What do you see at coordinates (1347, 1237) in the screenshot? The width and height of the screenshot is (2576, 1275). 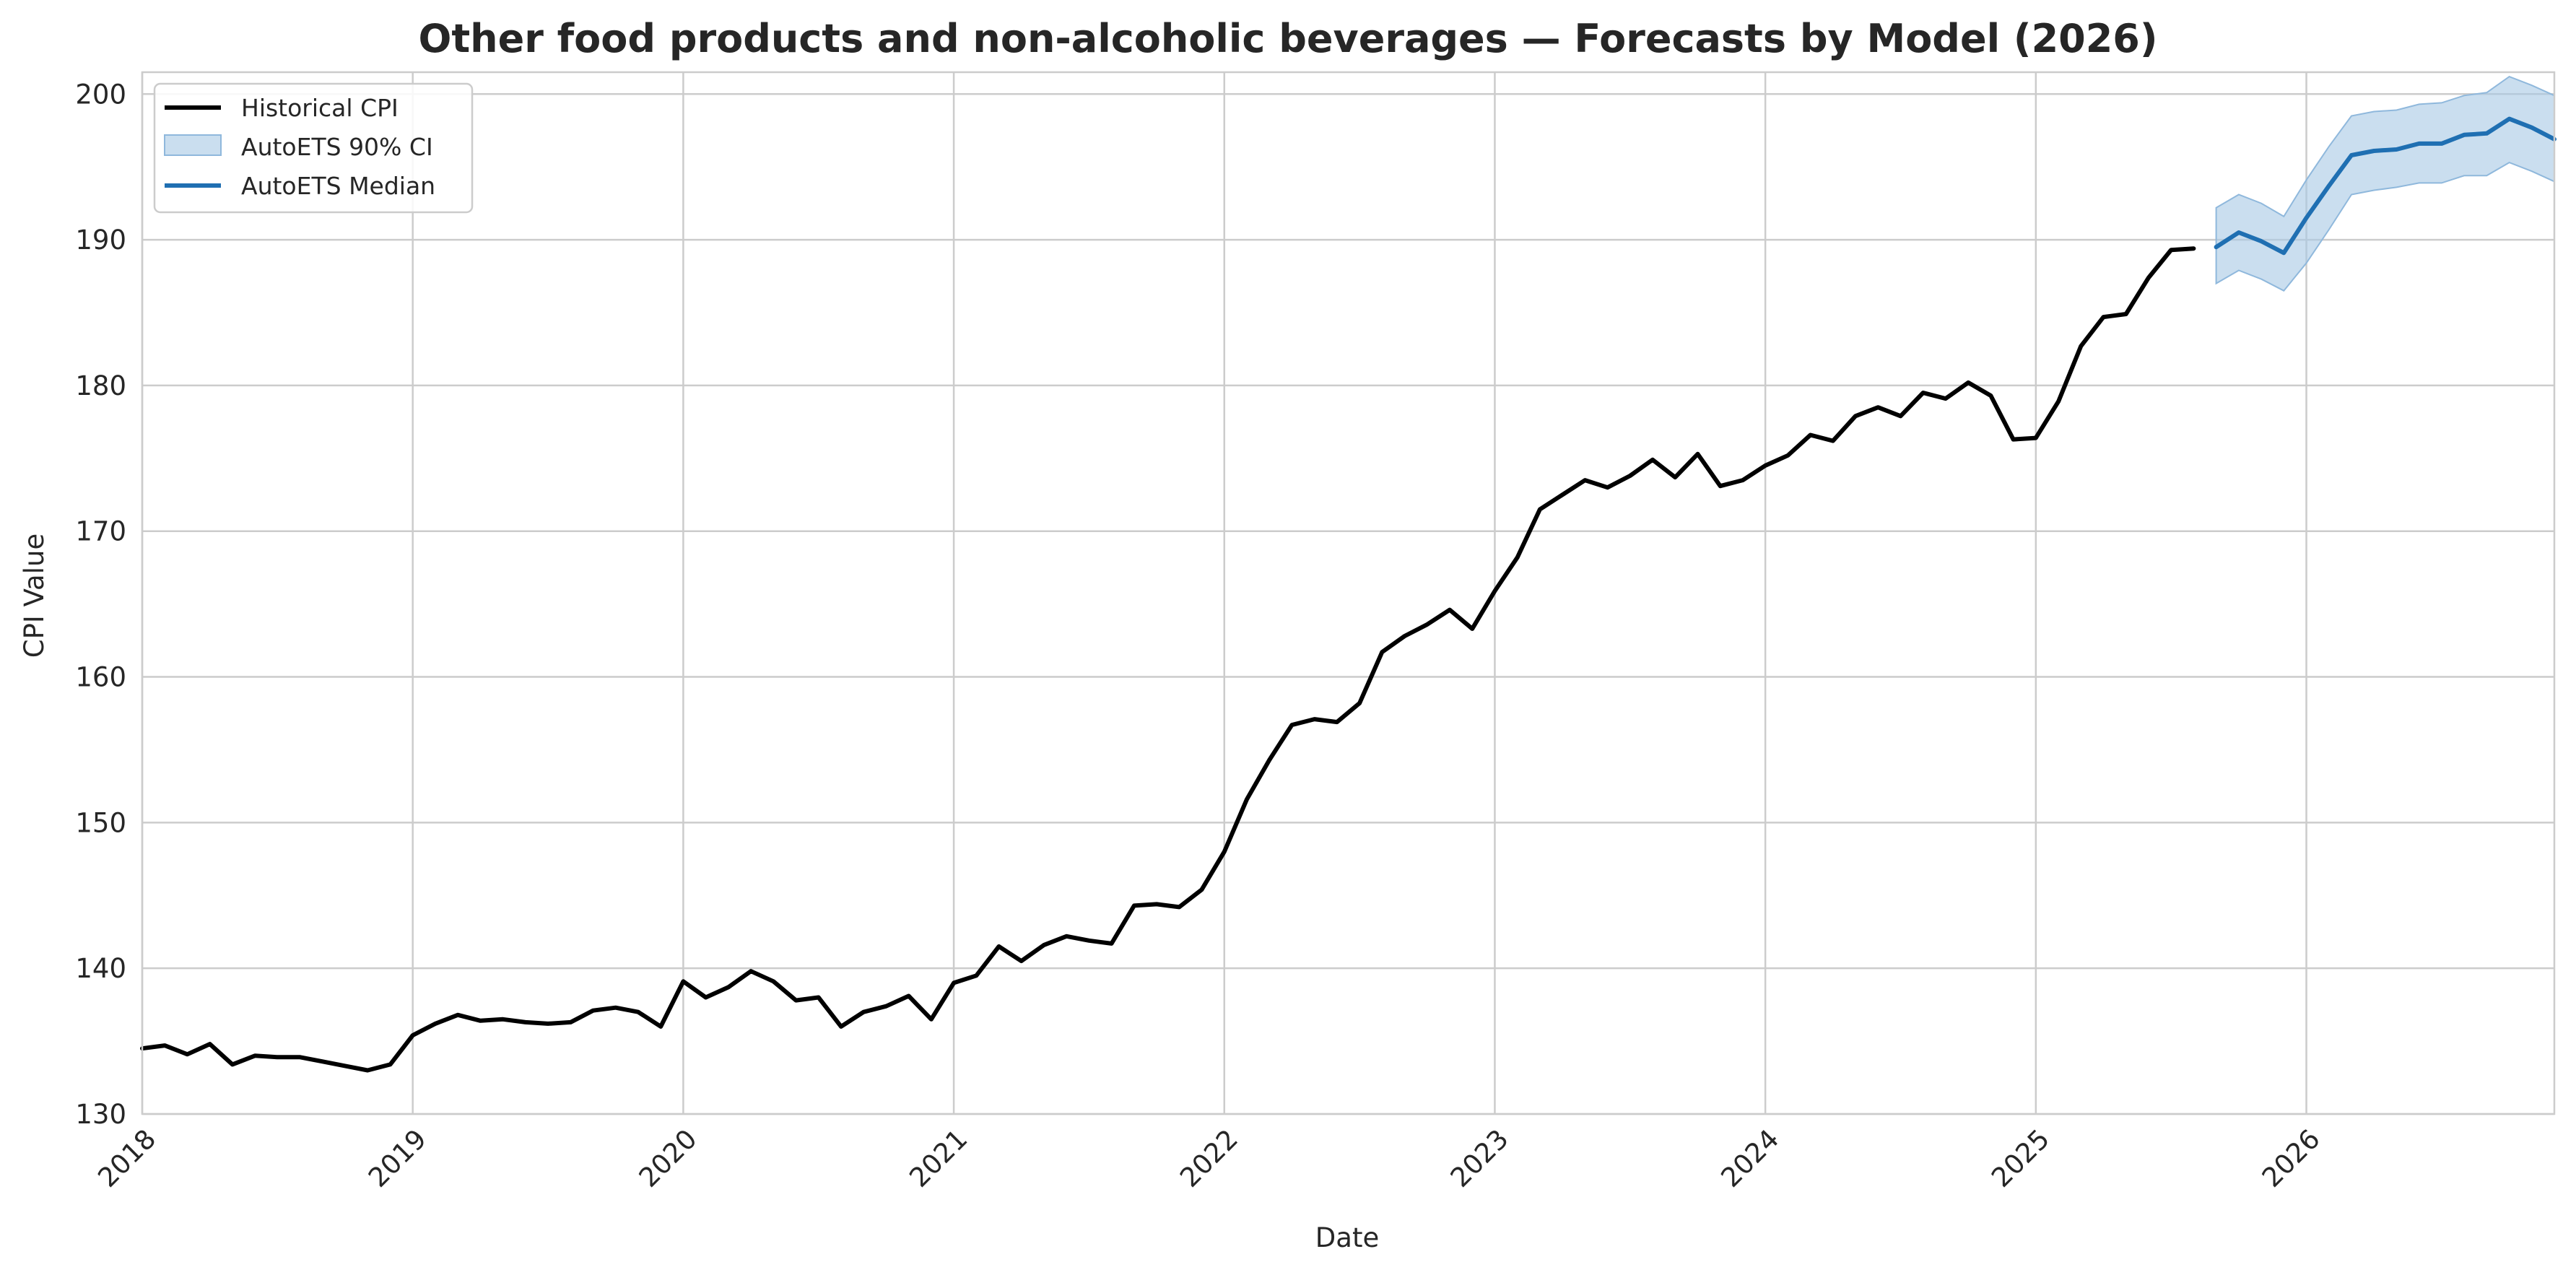 I see `x-axis-label: Date` at bounding box center [1347, 1237].